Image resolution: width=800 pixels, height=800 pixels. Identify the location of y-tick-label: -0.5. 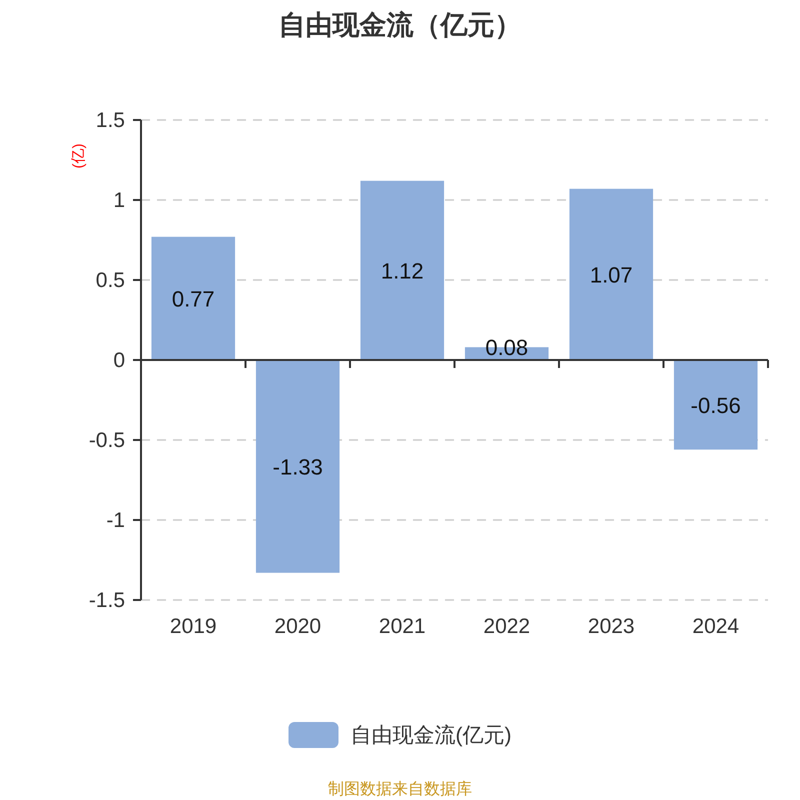
(106, 440).